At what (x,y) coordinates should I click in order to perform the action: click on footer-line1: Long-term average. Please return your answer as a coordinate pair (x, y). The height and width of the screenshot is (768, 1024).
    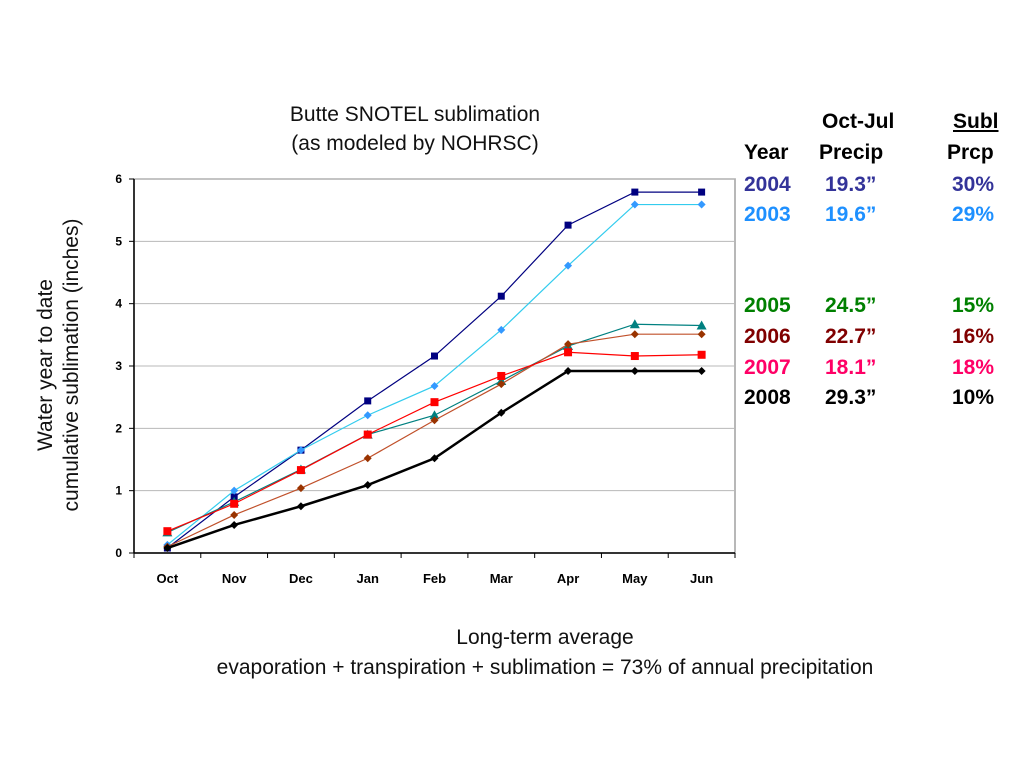
    Looking at the image, I should click on (545, 637).